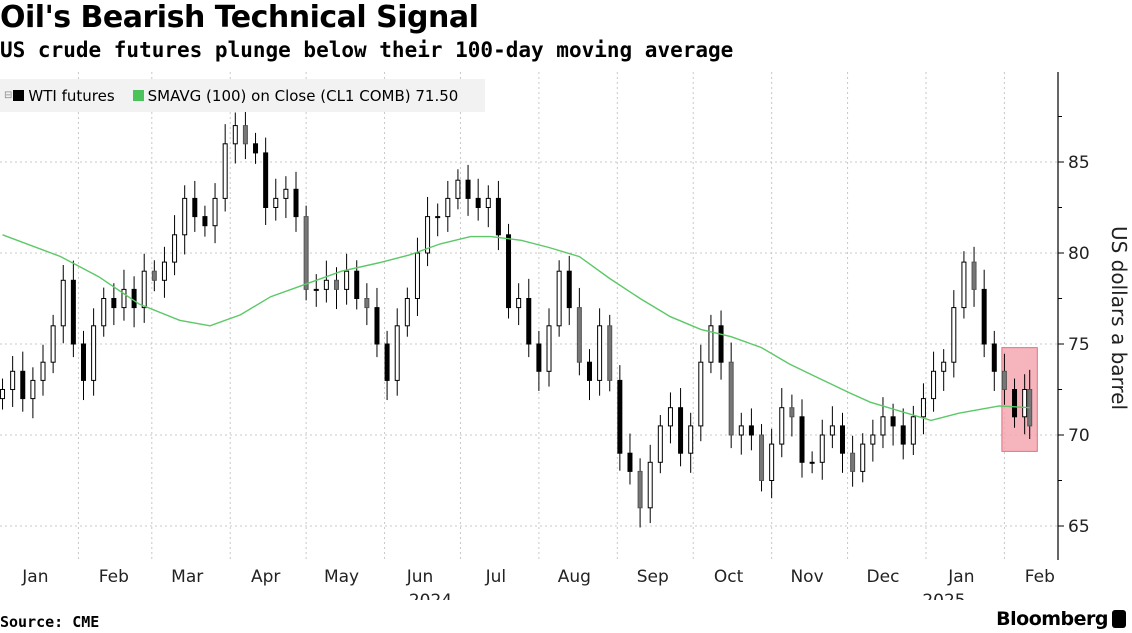 The height and width of the screenshot is (633, 1132). Describe the element at coordinates (265, 577) in the screenshot. I see `x-tick-label: Apr` at that location.